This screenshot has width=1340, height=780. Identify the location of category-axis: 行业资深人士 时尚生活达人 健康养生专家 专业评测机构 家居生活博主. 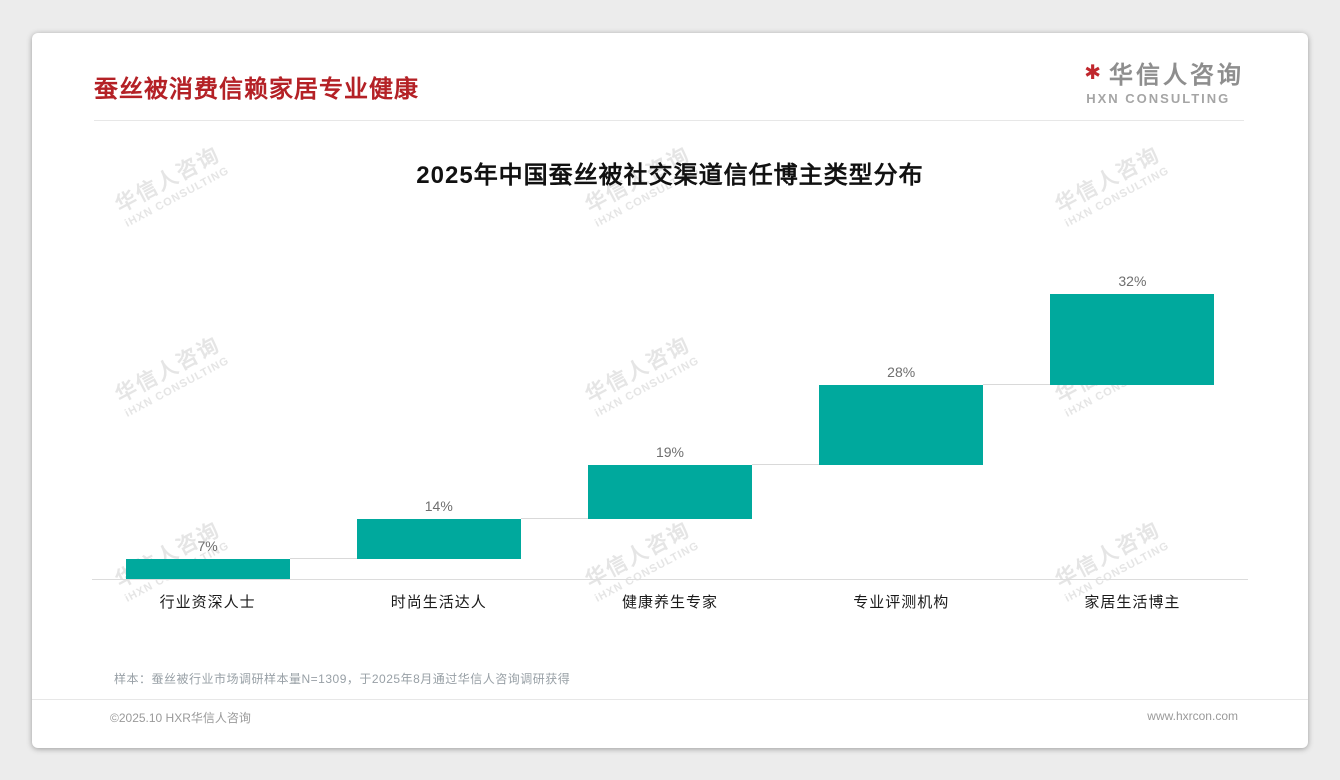
(670, 596).